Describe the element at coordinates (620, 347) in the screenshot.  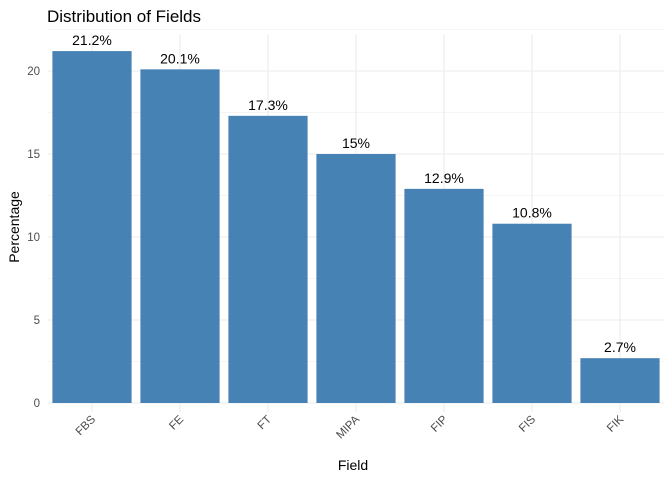
I see `data-label: 2.7%` at that location.